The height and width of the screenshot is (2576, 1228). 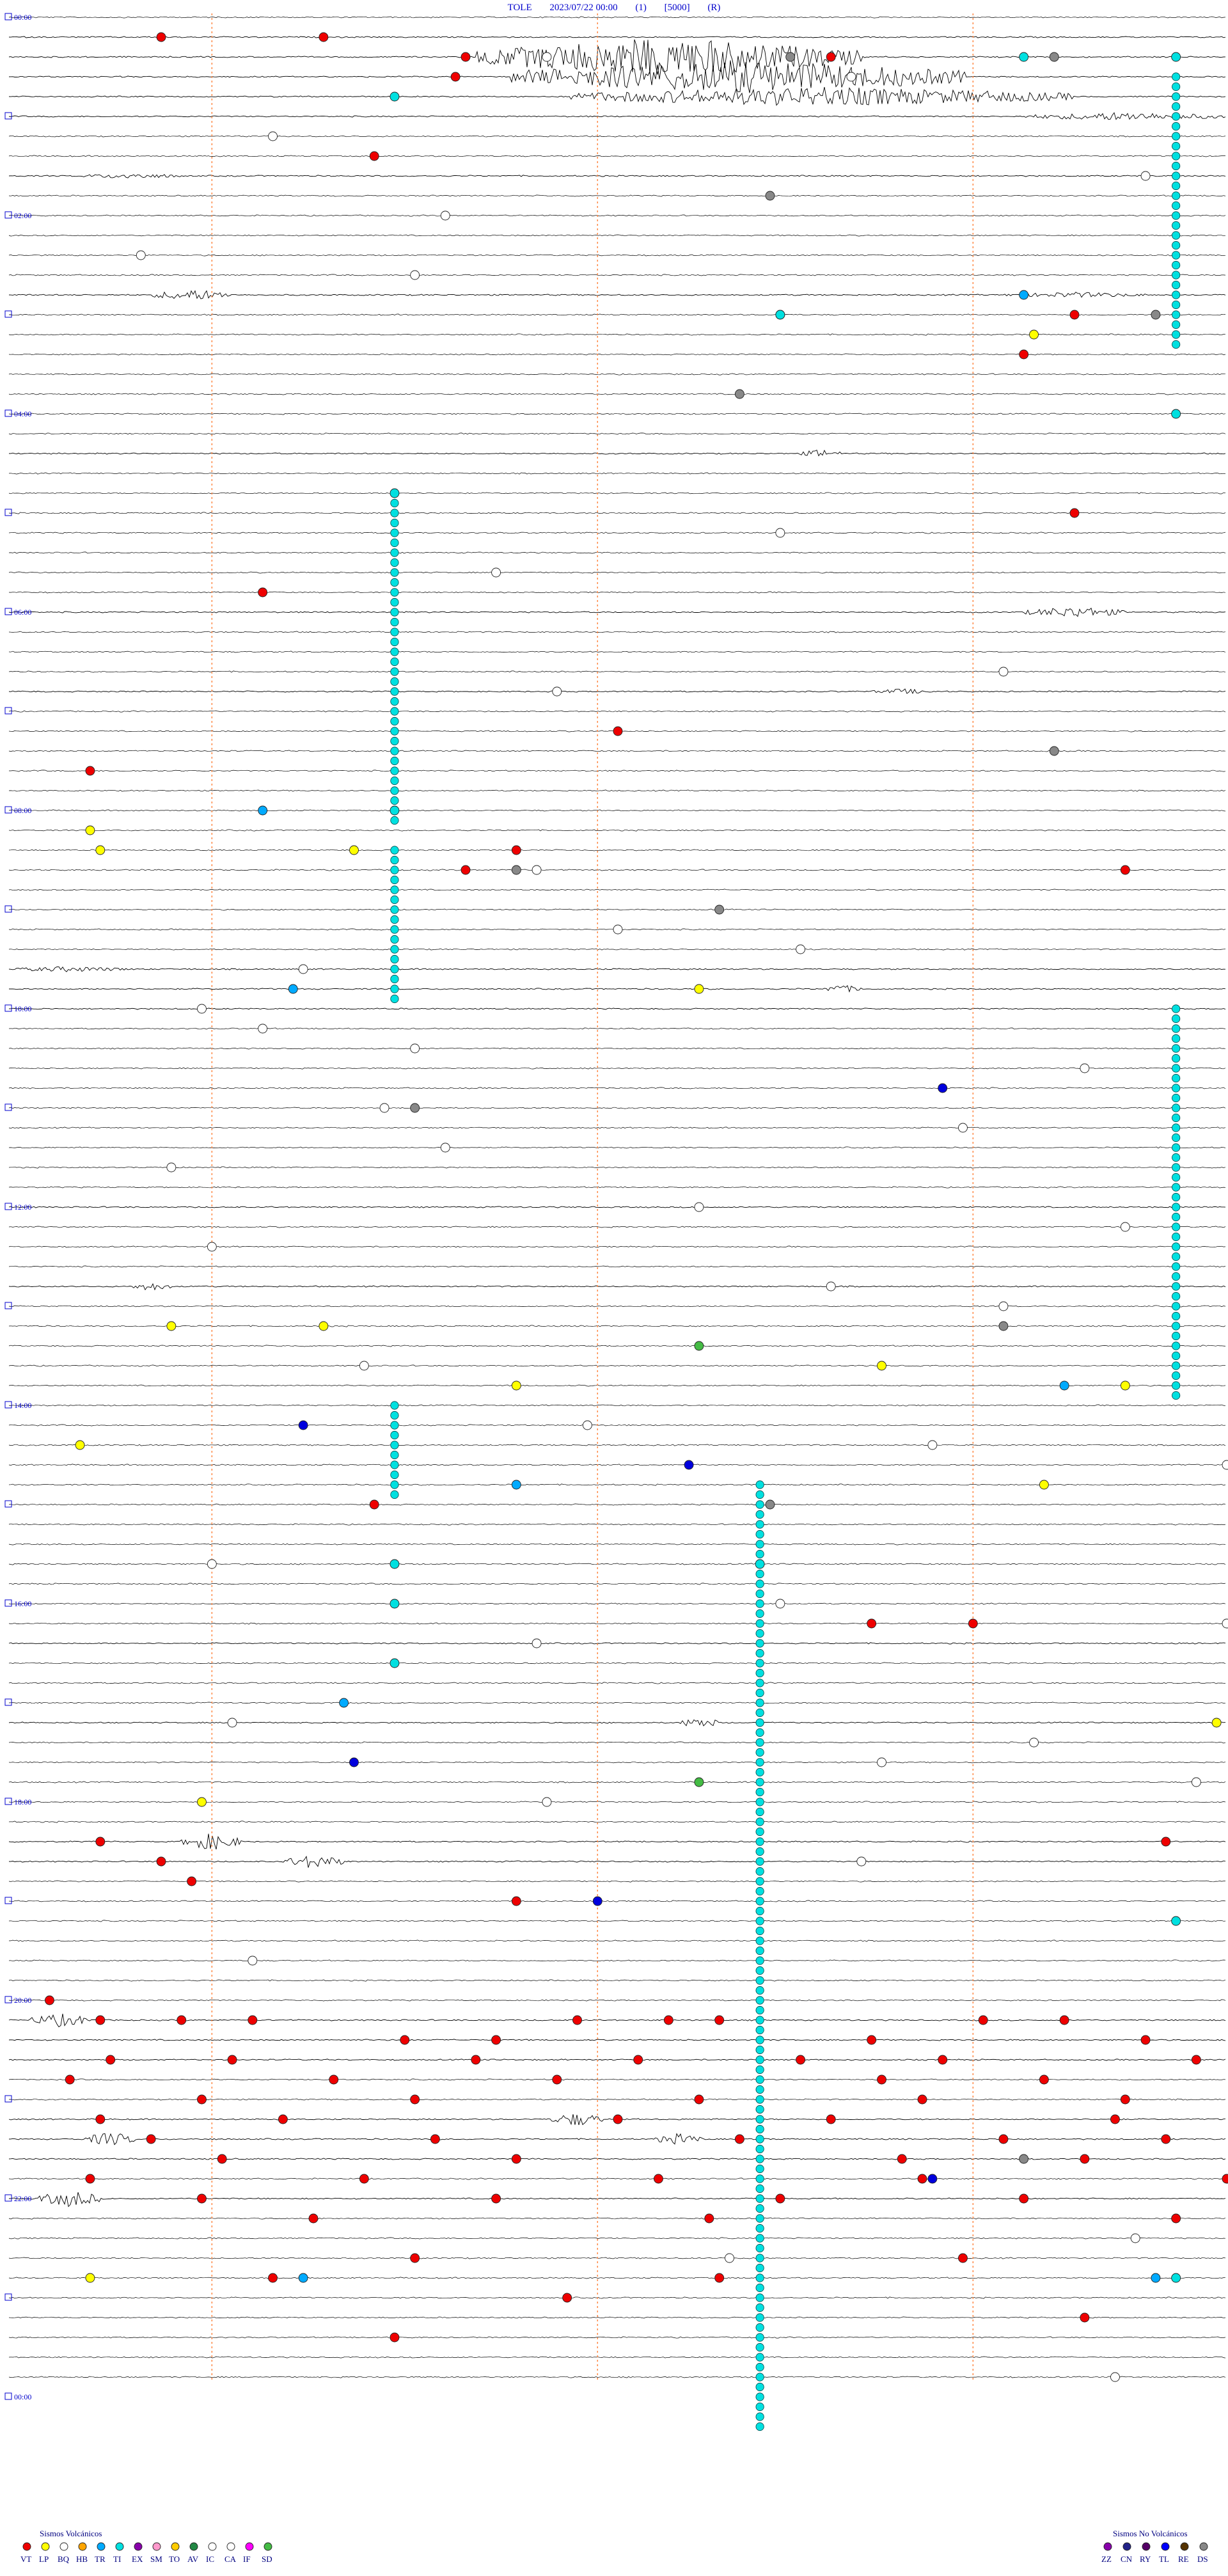 I want to click on chart-header: TOLE 2023/07/22 00:00 (1) [5000] (R), so click(x=614, y=7).